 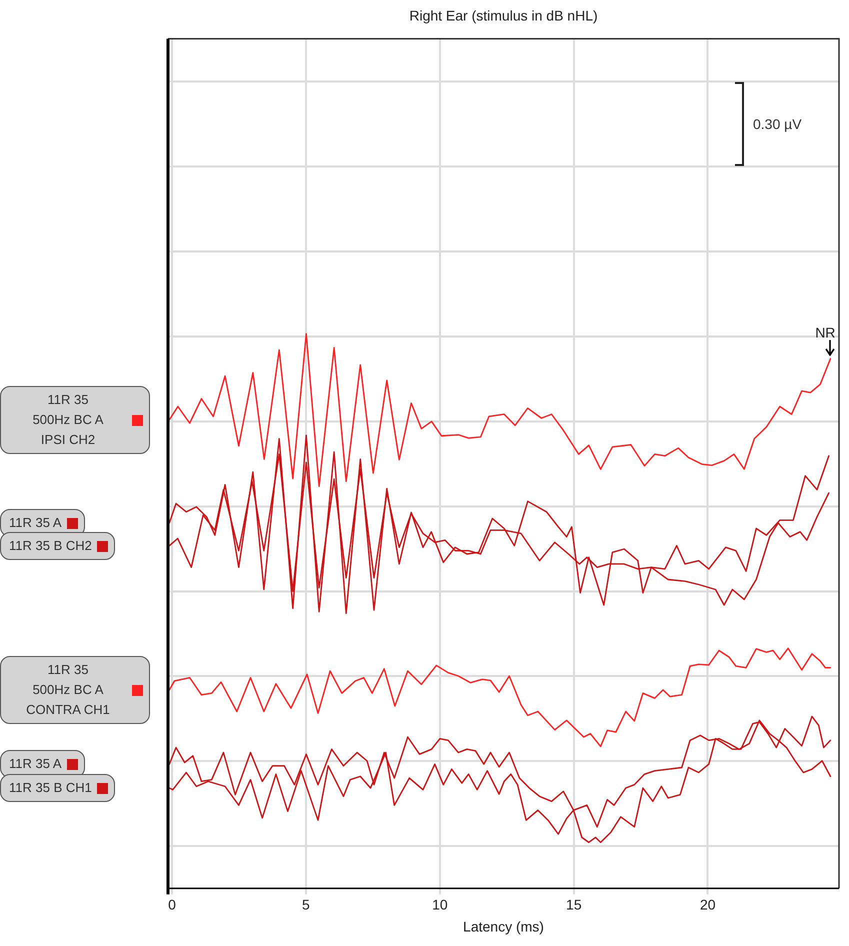 What do you see at coordinates (708, 904) in the screenshot?
I see `x-tick-label: 20` at bounding box center [708, 904].